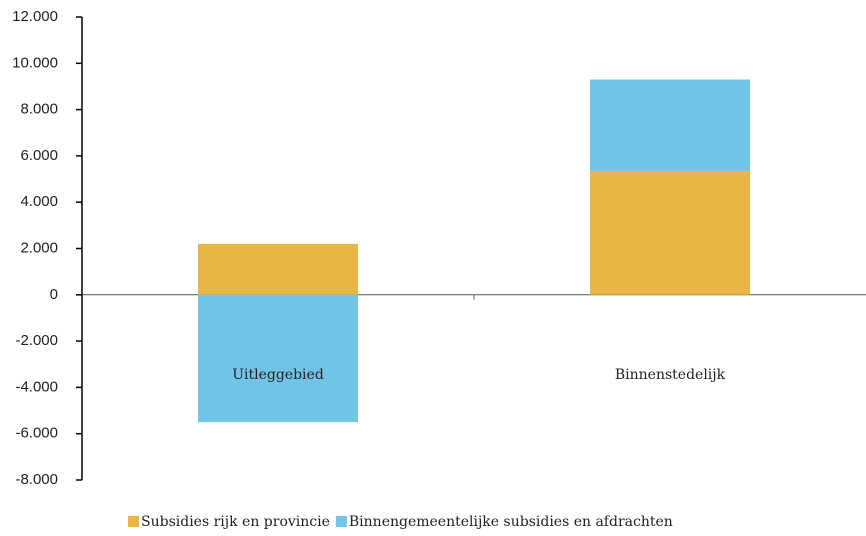  Describe the element at coordinates (39, 109) in the screenshot. I see `y-tick-label: 8.000` at that location.